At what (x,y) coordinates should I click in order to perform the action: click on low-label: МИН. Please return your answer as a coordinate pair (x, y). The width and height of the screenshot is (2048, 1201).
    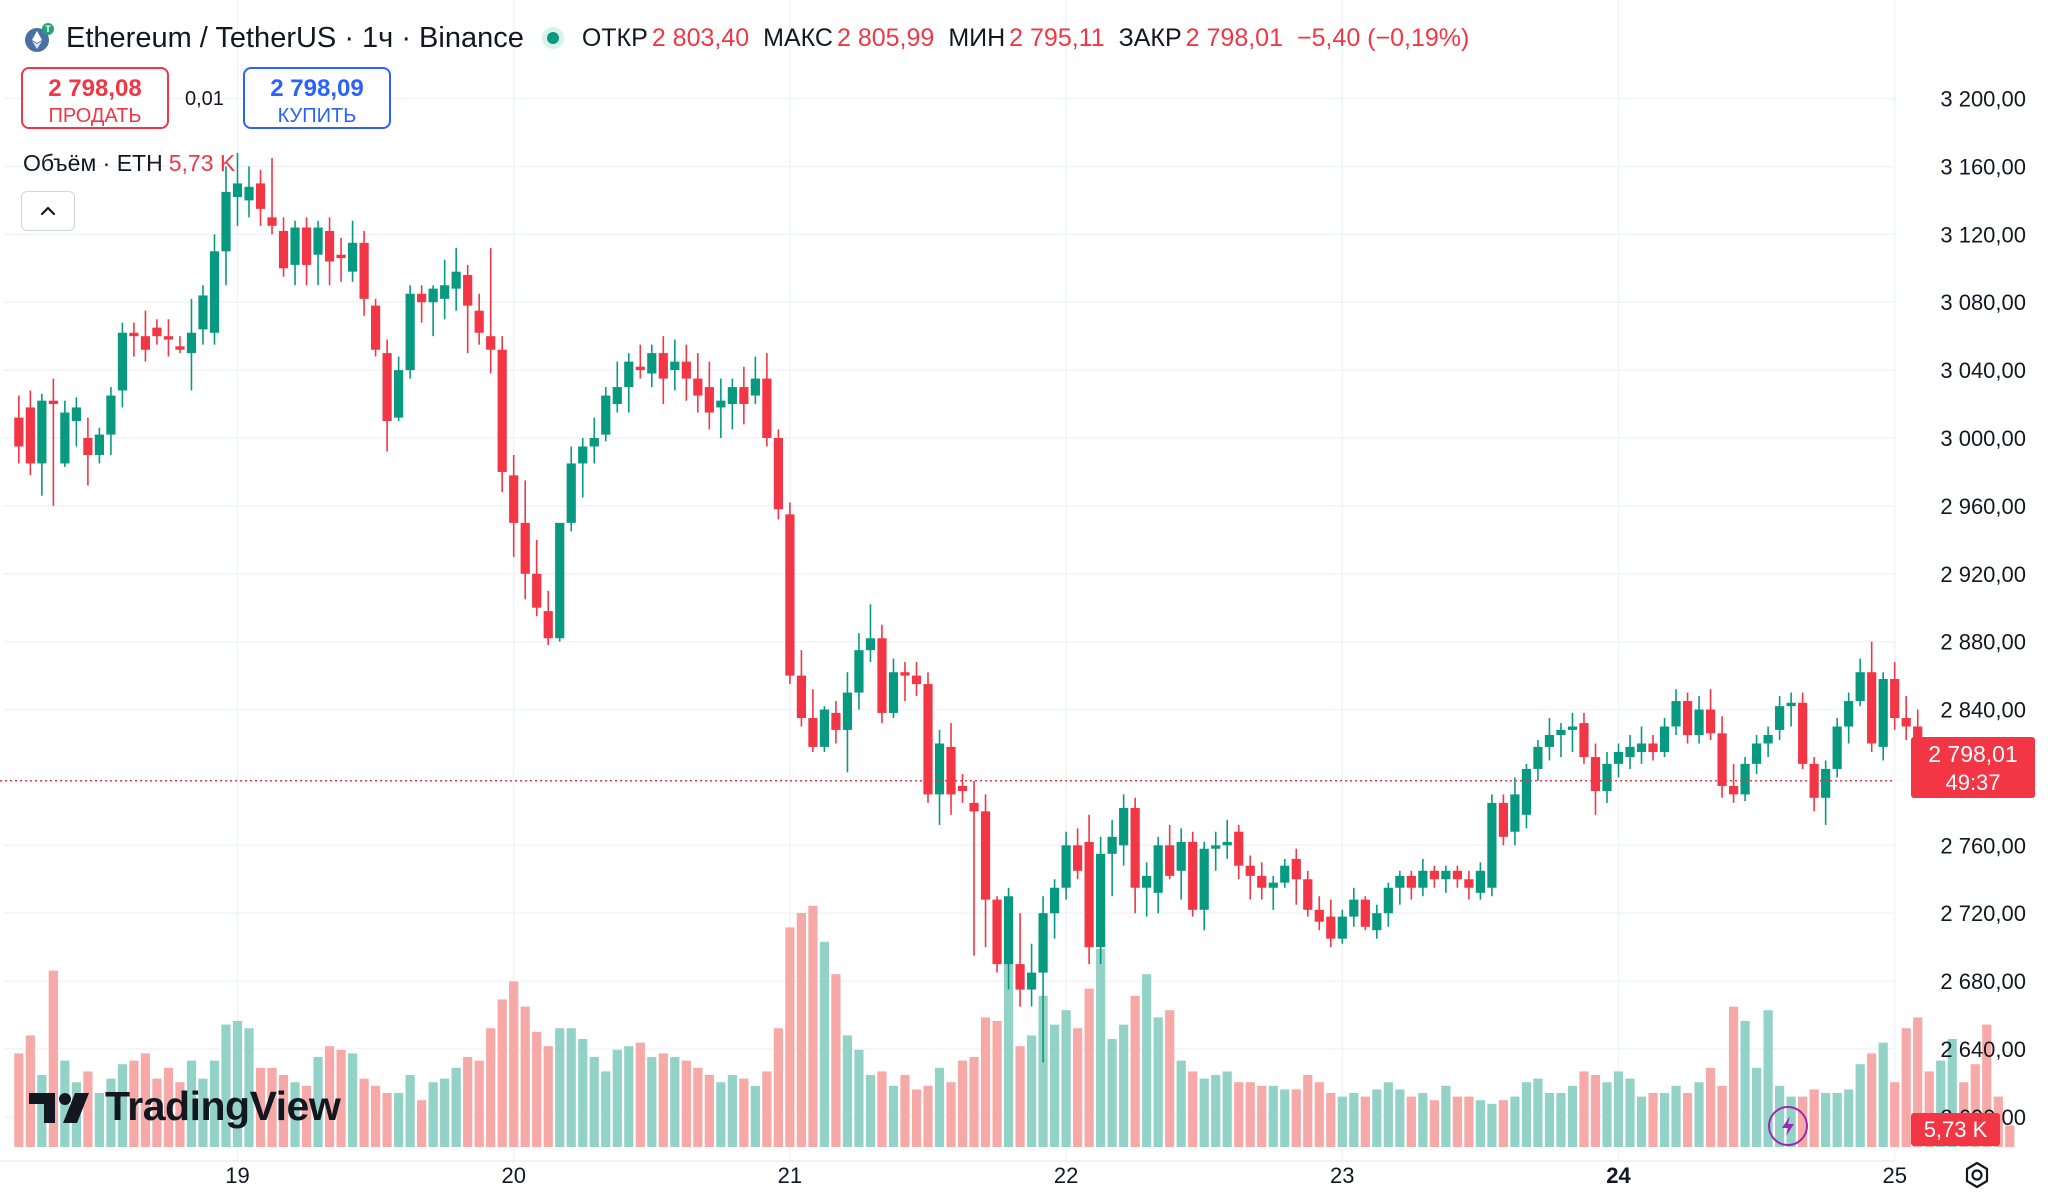
    Looking at the image, I should click on (977, 37).